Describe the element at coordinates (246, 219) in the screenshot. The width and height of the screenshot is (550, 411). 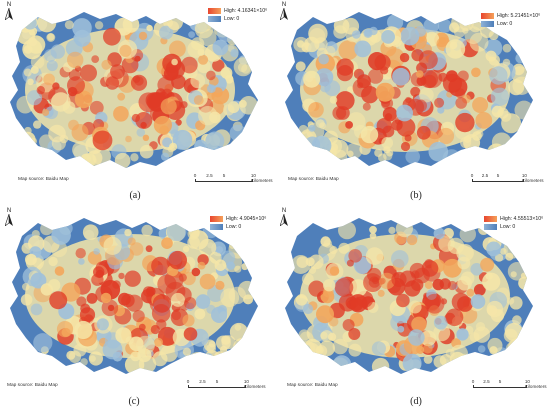
I see `legend-high-label: High: 4.9045×10⁶` at that location.